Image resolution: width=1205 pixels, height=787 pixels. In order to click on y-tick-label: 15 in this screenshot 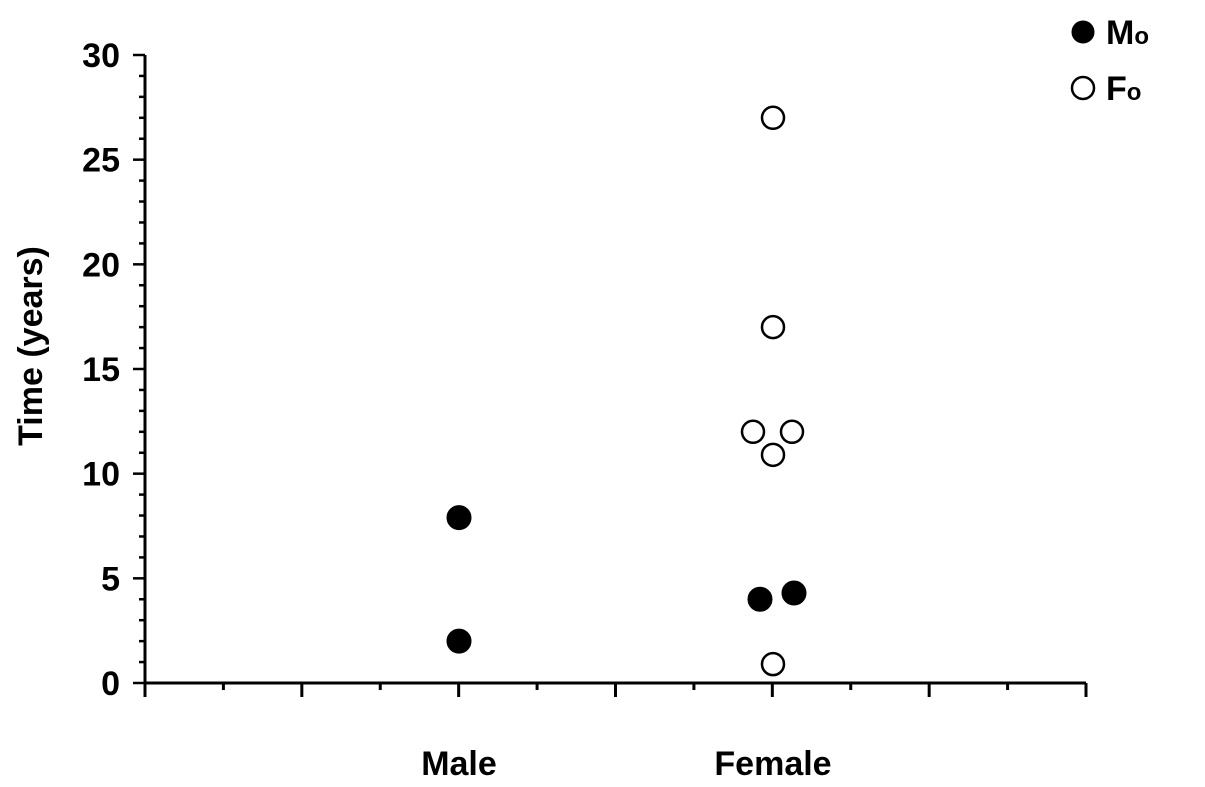, I will do `click(101, 370)`.